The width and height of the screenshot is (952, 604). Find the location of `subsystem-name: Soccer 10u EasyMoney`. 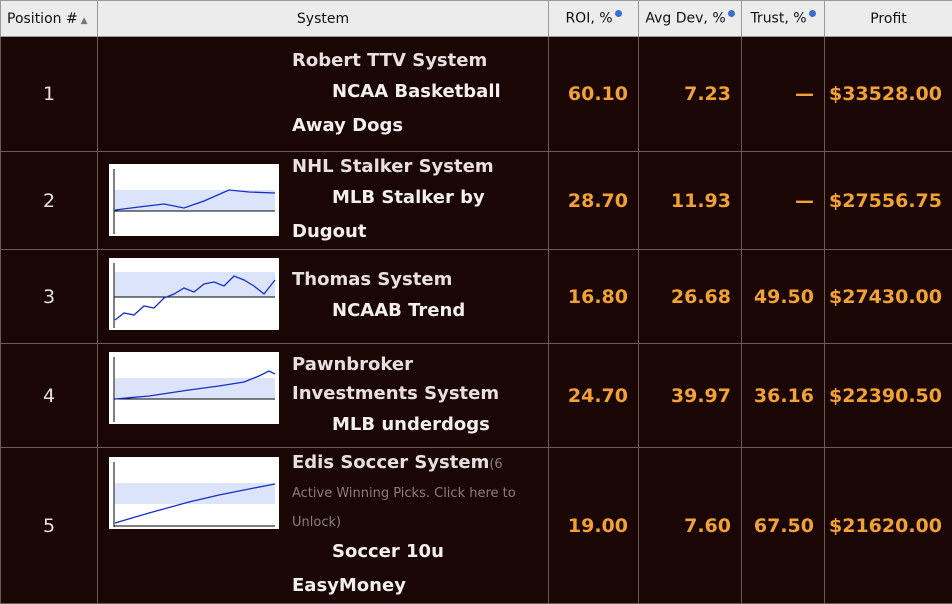

subsystem-name: Soccer 10u EasyMoney is located at coordinates (415, 569).